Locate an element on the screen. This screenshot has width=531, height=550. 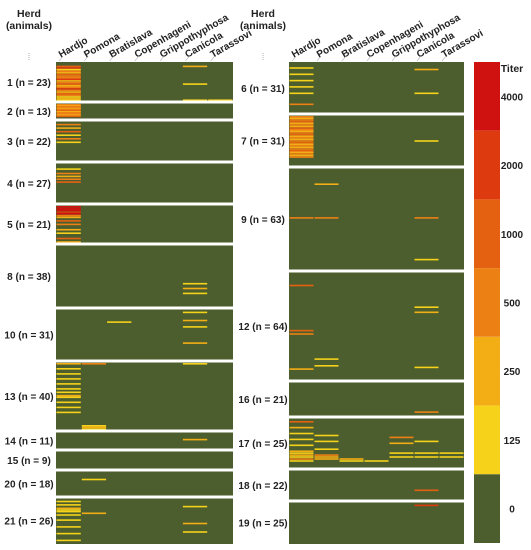
herd-block: 15 (n = 9) is located at coordinates (121, 464).